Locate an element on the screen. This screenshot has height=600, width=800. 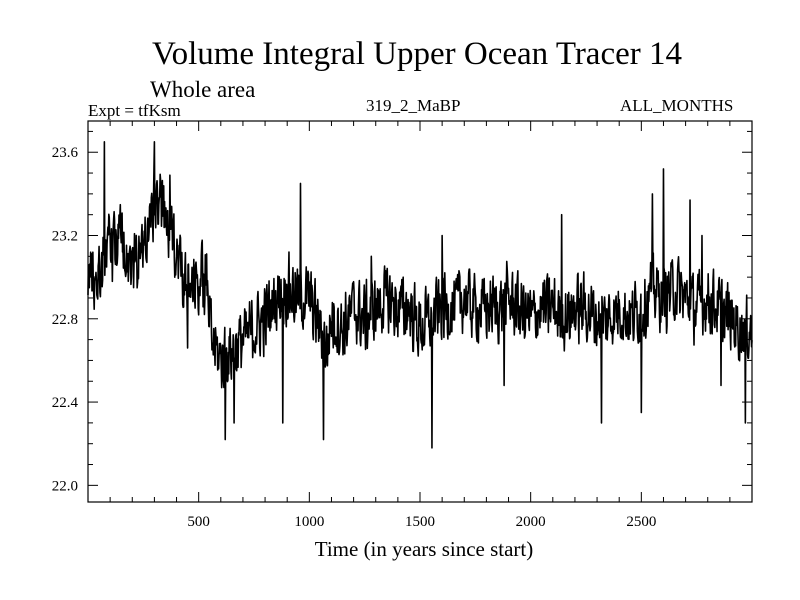
x-tick-label: 1500 is located at coordinates (420, 522).